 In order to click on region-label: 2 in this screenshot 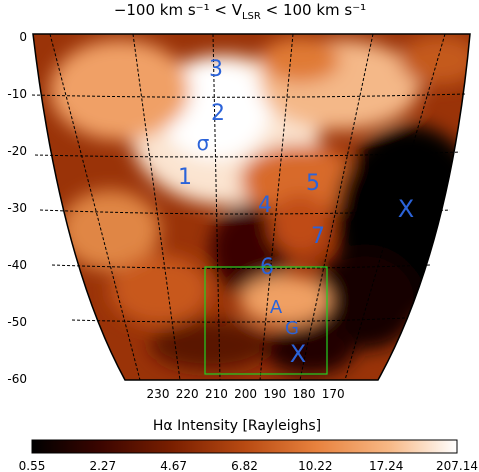, I will do `click(218, 113)`.